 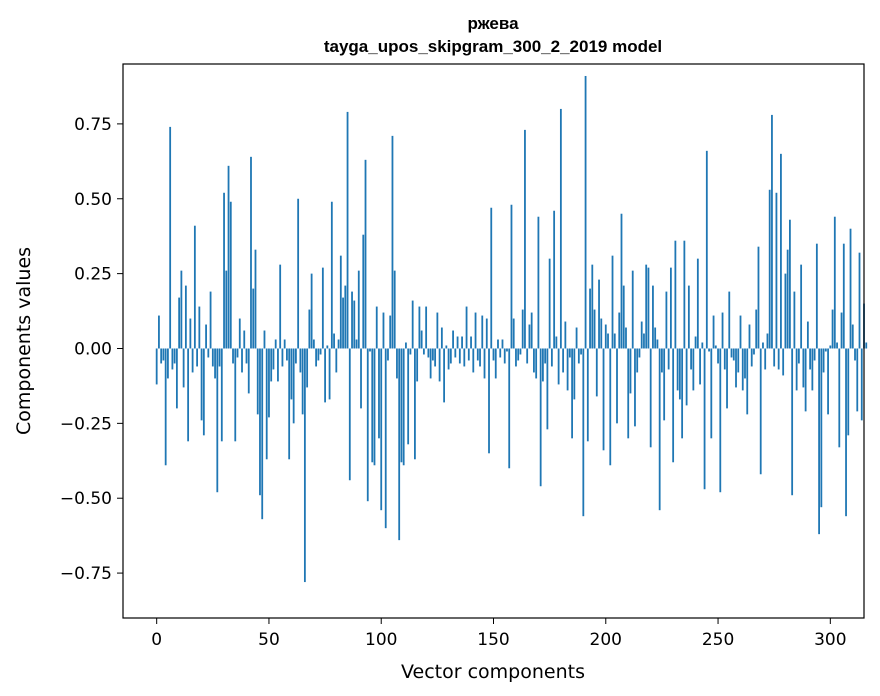 What do you see at coordinates (93, 349) in the screenshot?
I see `y-tick-label: 0.00` at bounding box center [93, 349].